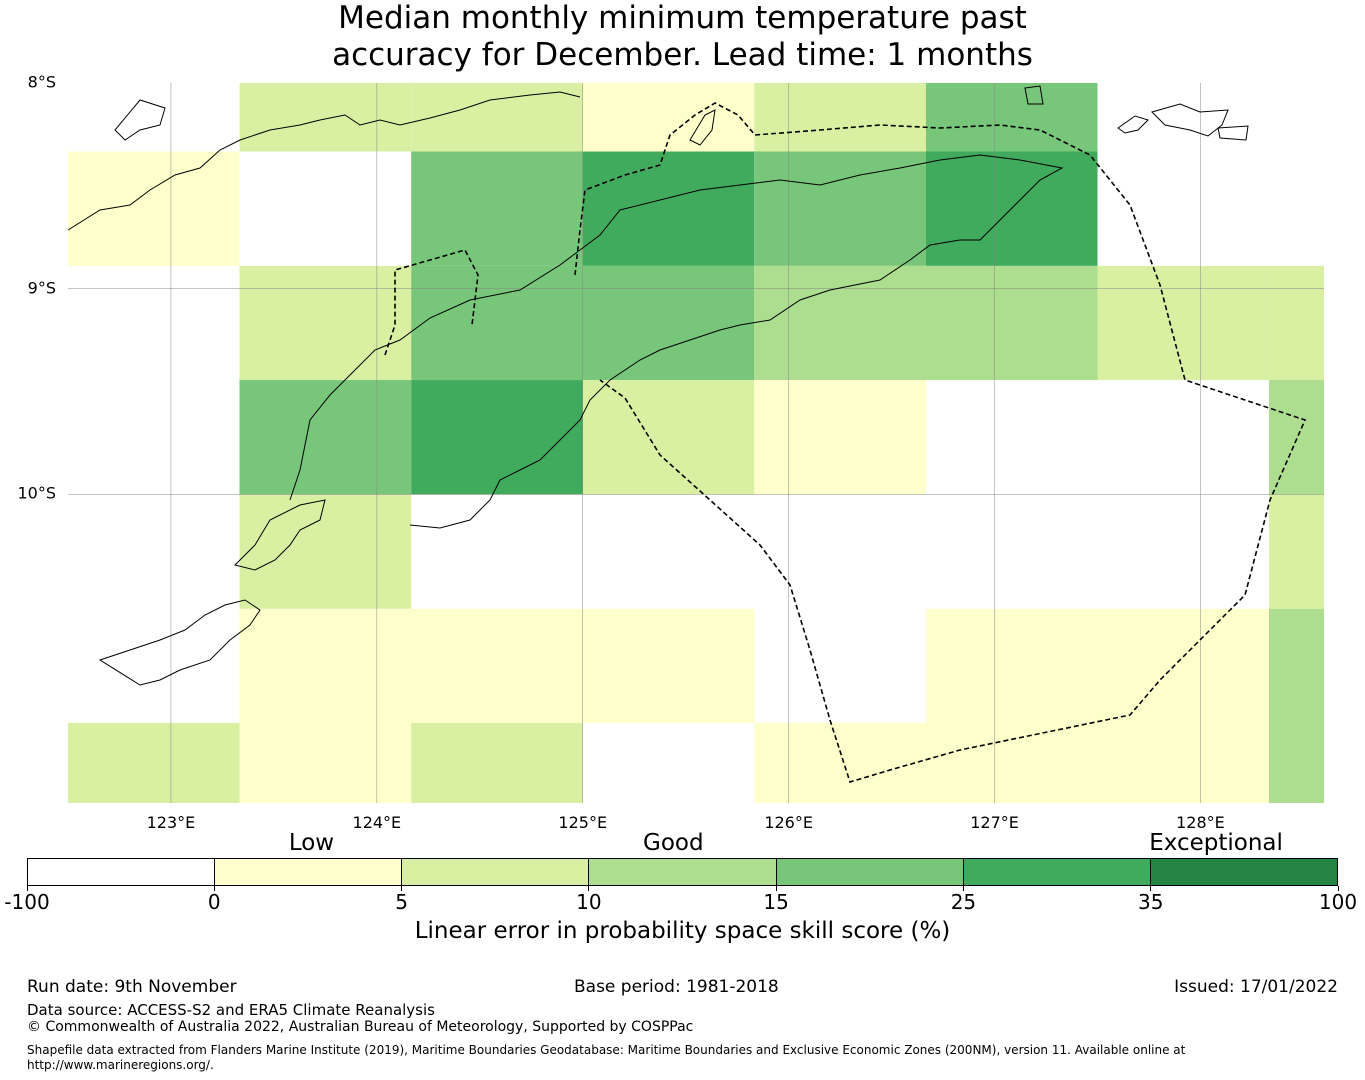  I want to click on colorbar-tick-label: -100, so click(27, 902).